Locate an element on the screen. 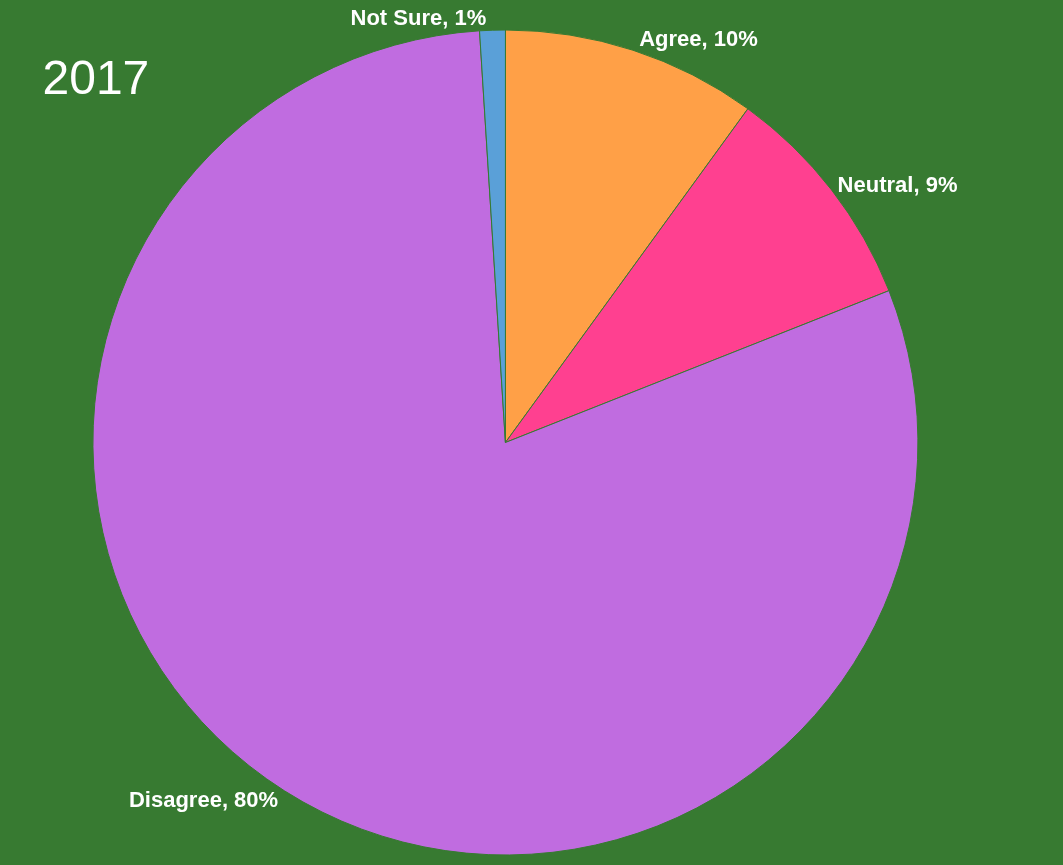 The width and height of the screenshot is (1063, 865). text: 2017 is located at coordinates (96, 78).